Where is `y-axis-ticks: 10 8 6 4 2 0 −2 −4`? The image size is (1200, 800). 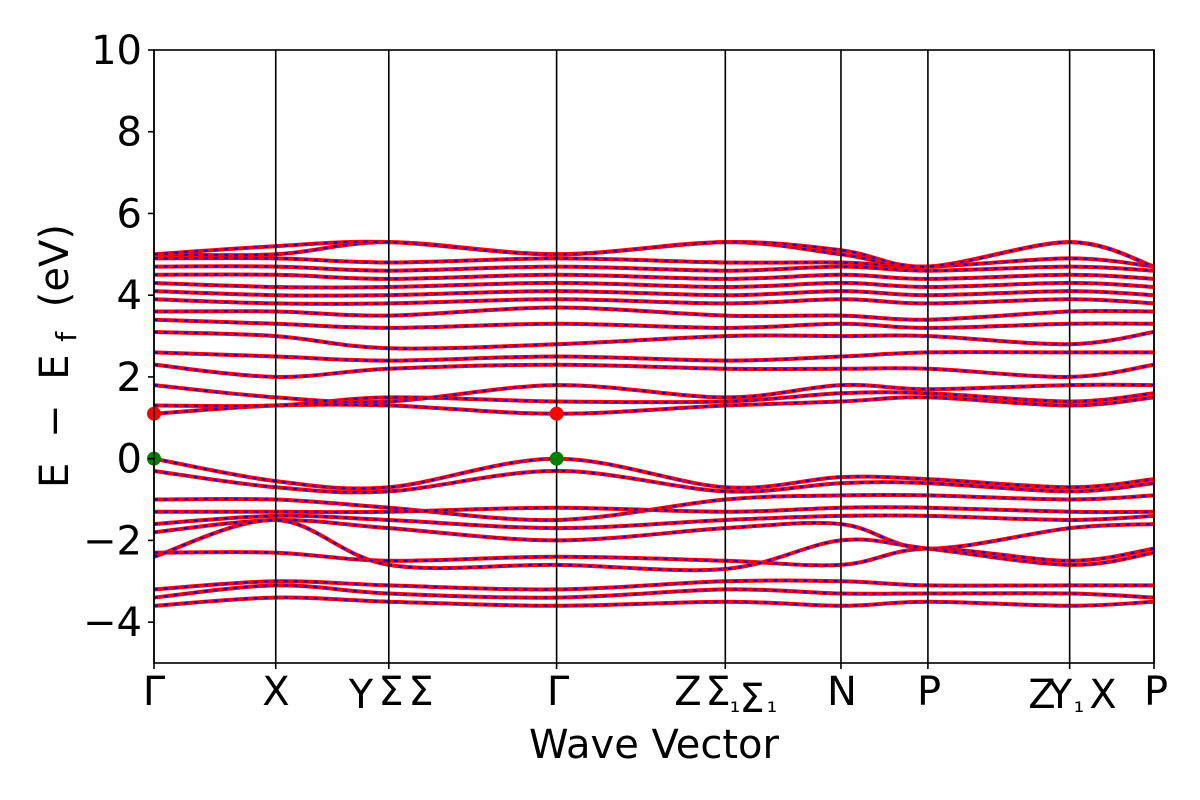
y-axis-ticks: 10 8 6 4 2 0 −2 −4 is located at coordinates (118, 337).